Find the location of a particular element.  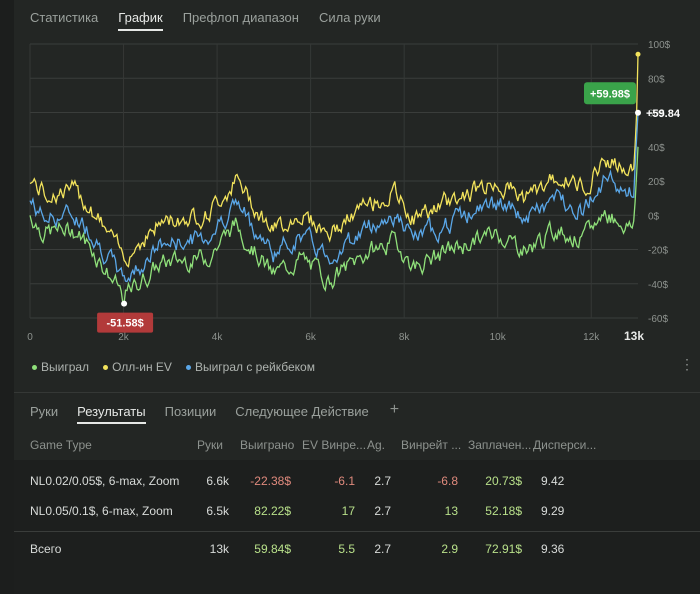

cell-game-type: NL0.02/0.05$, 6-max, Zoom is located at coordinates (105, 481).